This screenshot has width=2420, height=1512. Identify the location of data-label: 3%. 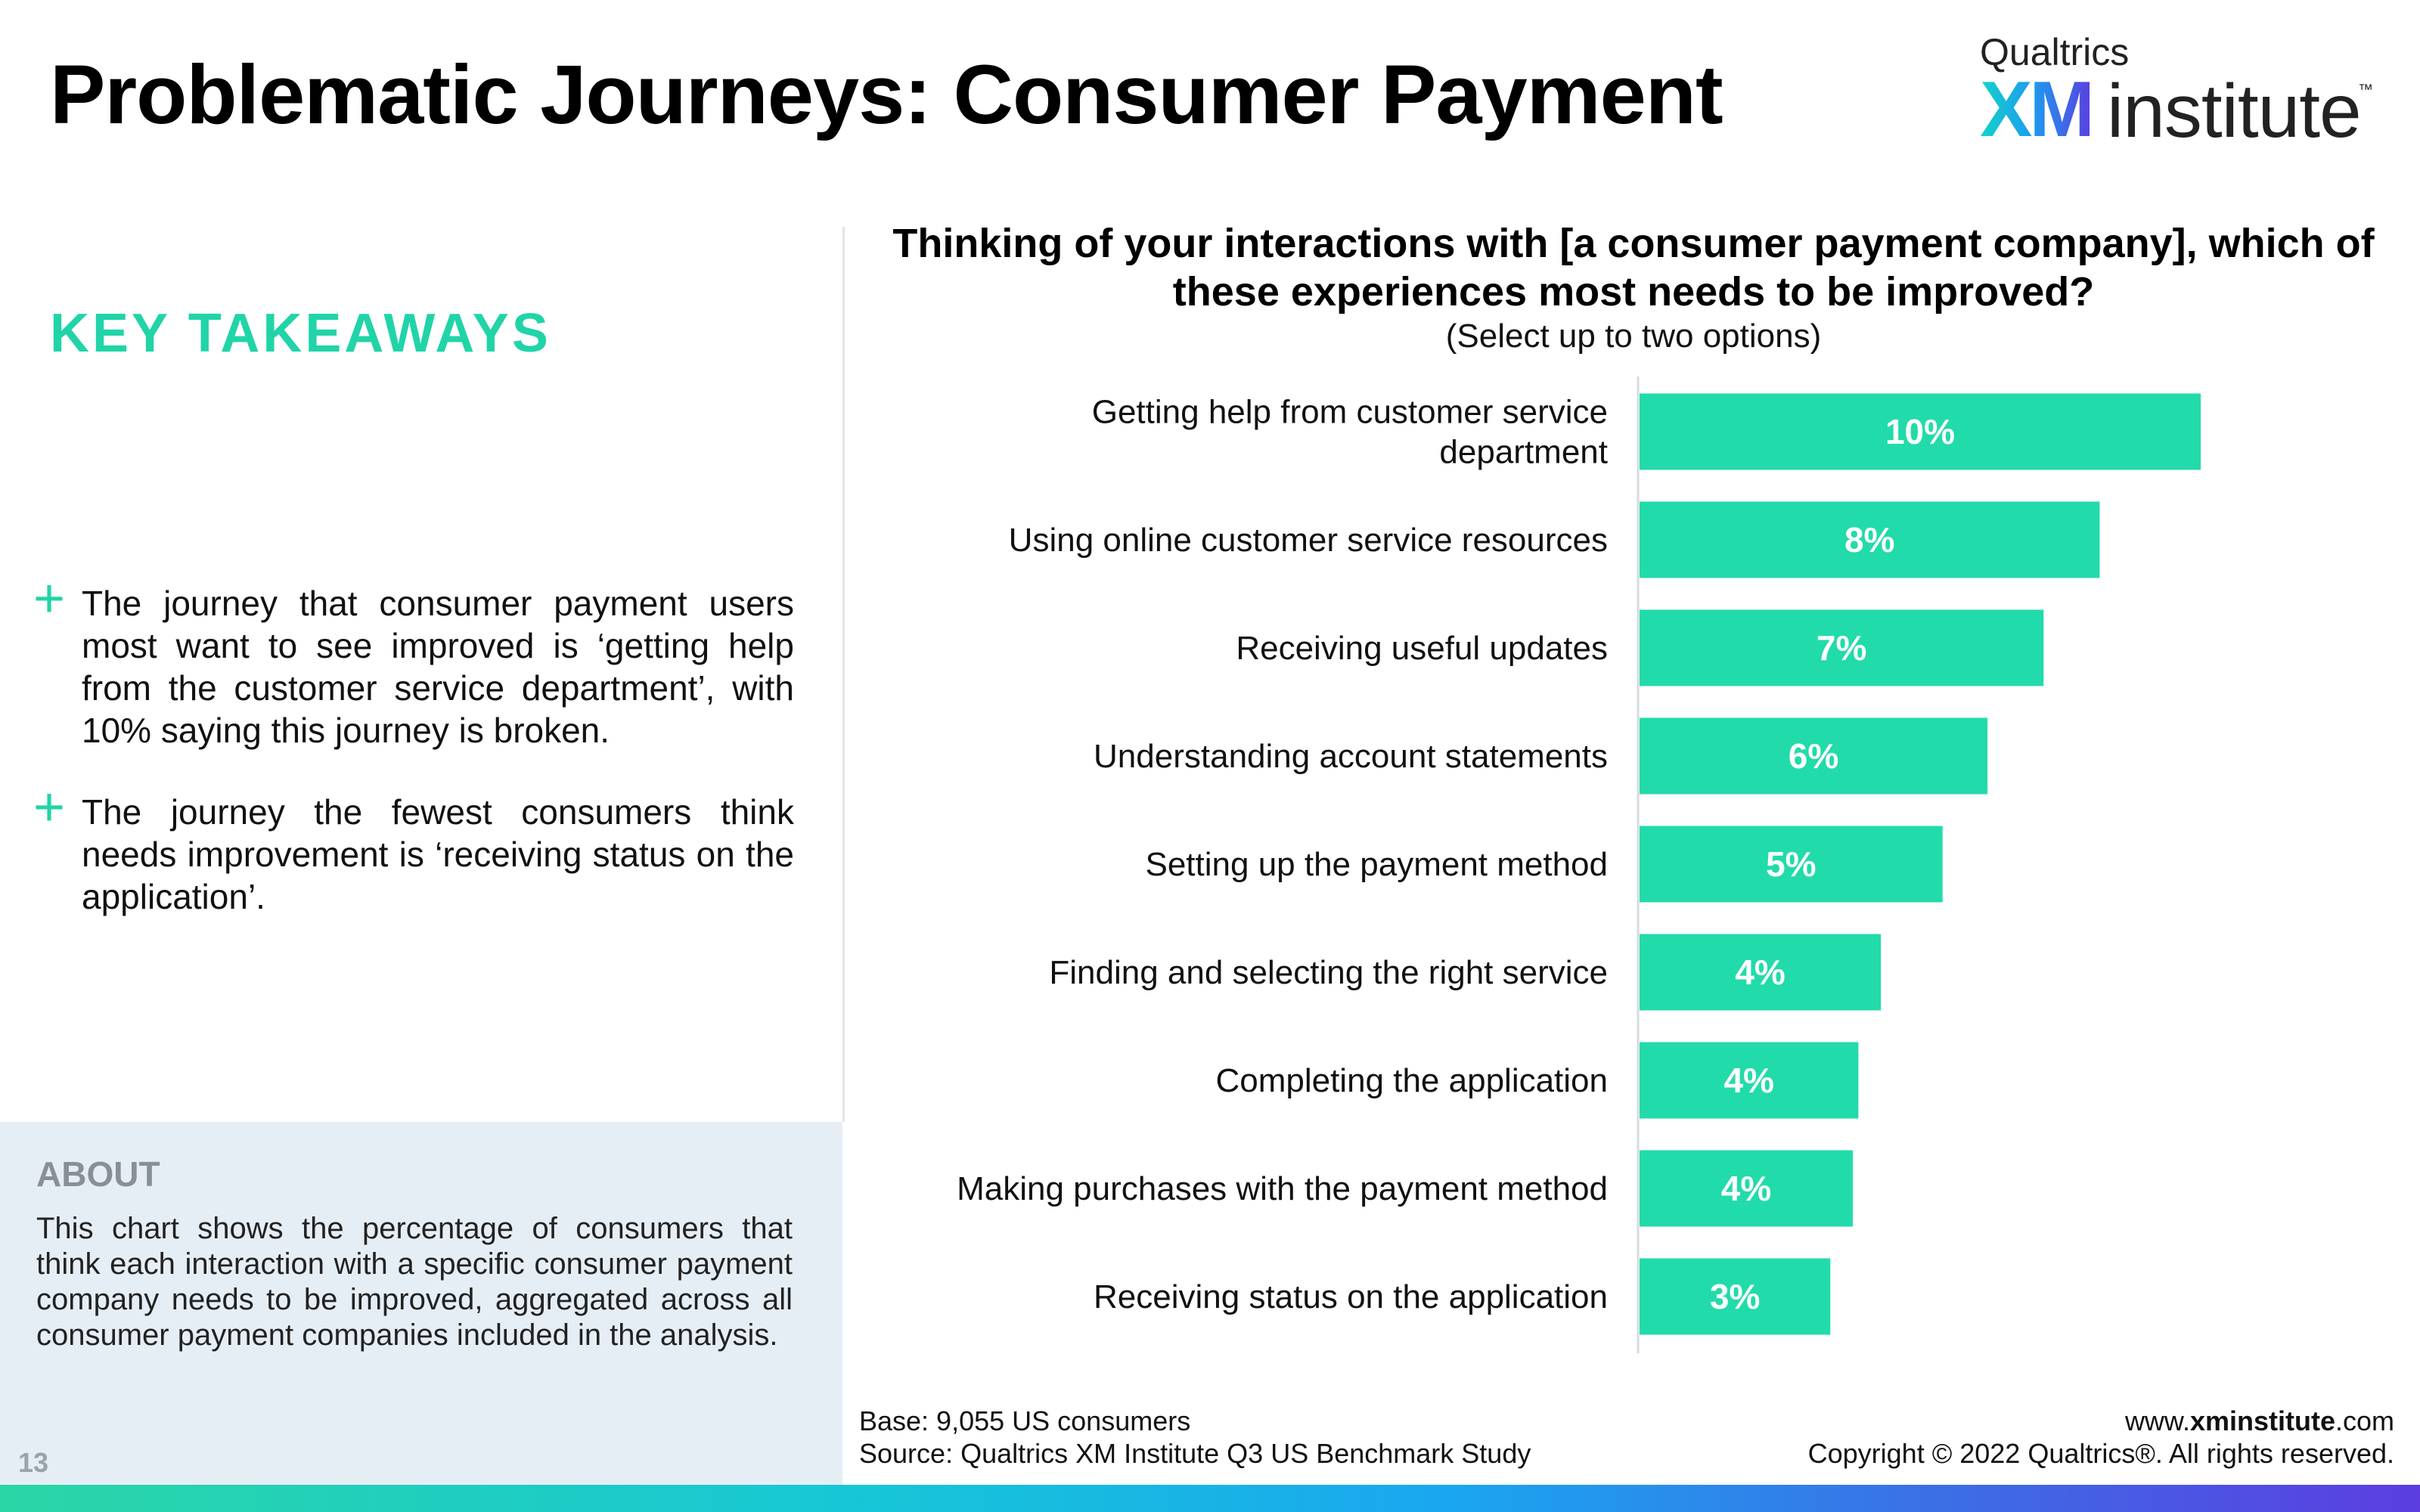
(1735, 1296).